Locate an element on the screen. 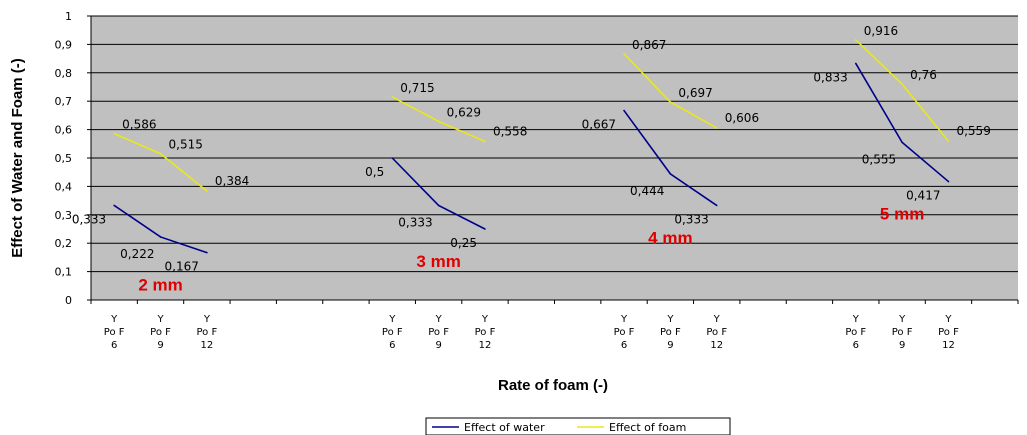  y-tick-label: 0,4 is located at coordinates (64, 186).